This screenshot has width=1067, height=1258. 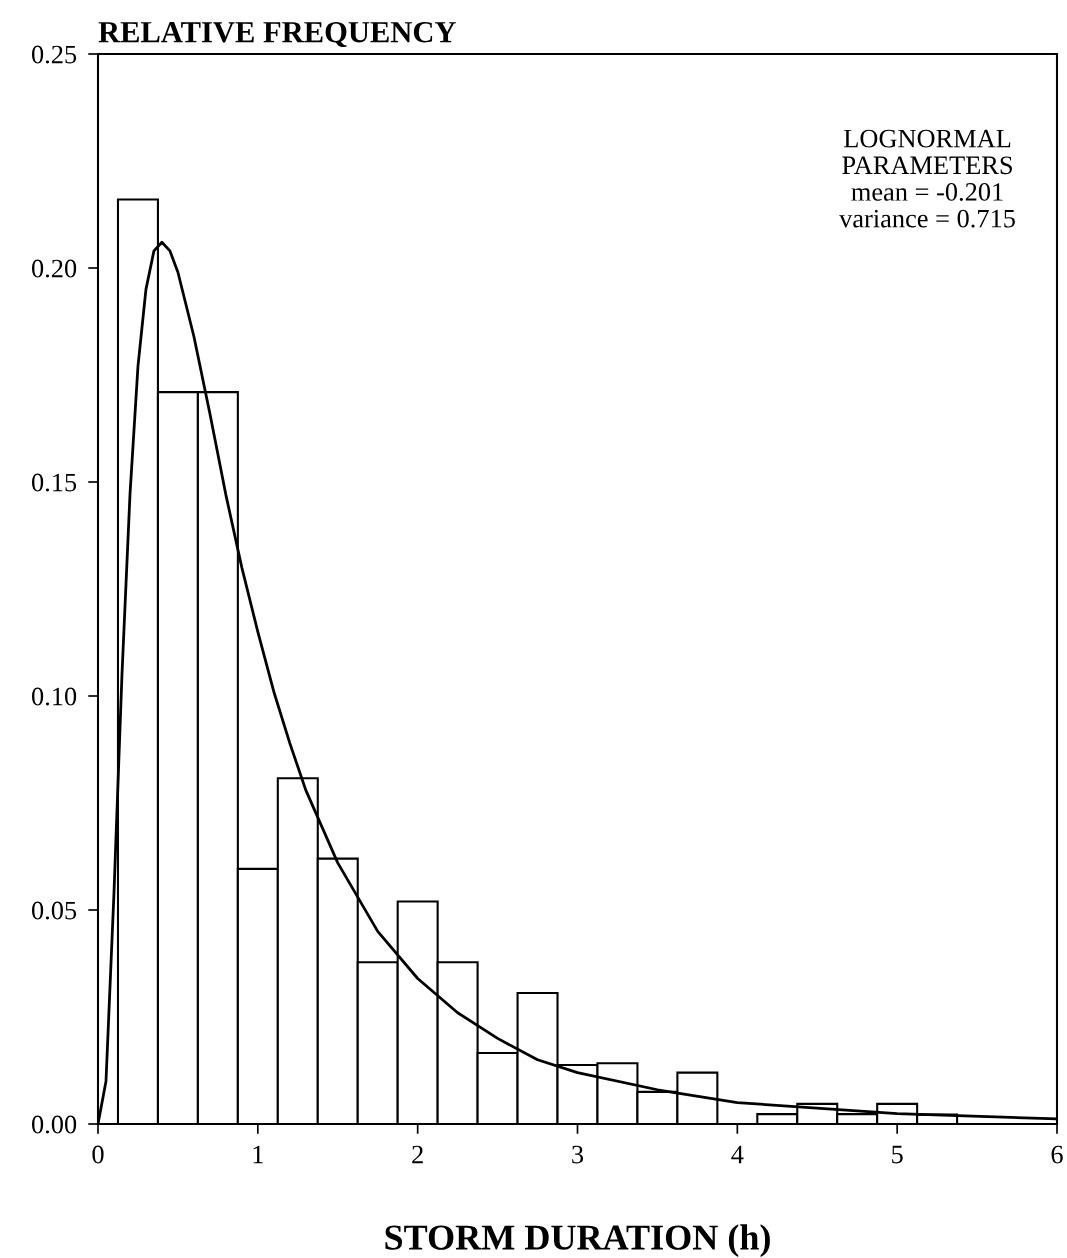 What do you see at coordinates (927, 178) in the screenshot?
I see `annotation: LOGNORMAL PARAMETERS mean = -0.201 variance = 0.715` at bounding box center [927, 178].